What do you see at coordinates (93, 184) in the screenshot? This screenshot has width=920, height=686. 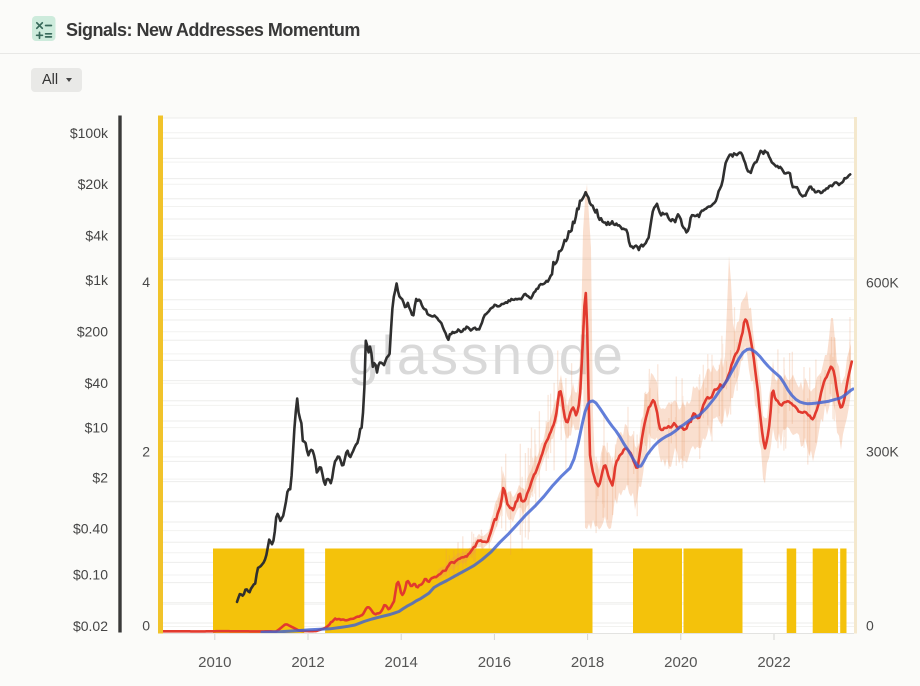 I see `svg-text: $20k` at bounding box center [93, 184].